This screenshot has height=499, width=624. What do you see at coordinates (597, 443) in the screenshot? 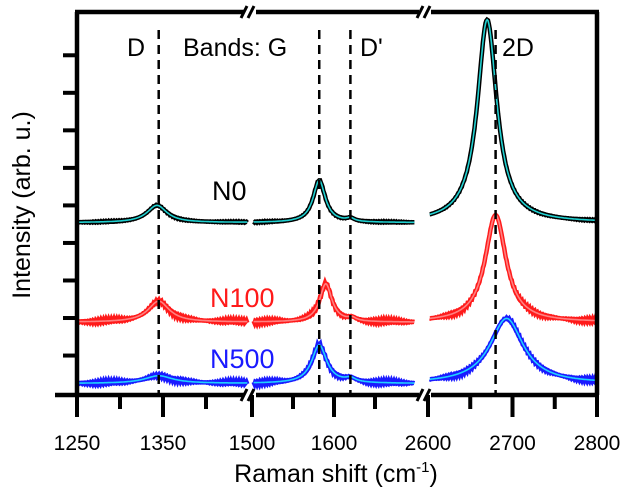
I see `x-tick-label: 2800` at bounding box center [597, 443].